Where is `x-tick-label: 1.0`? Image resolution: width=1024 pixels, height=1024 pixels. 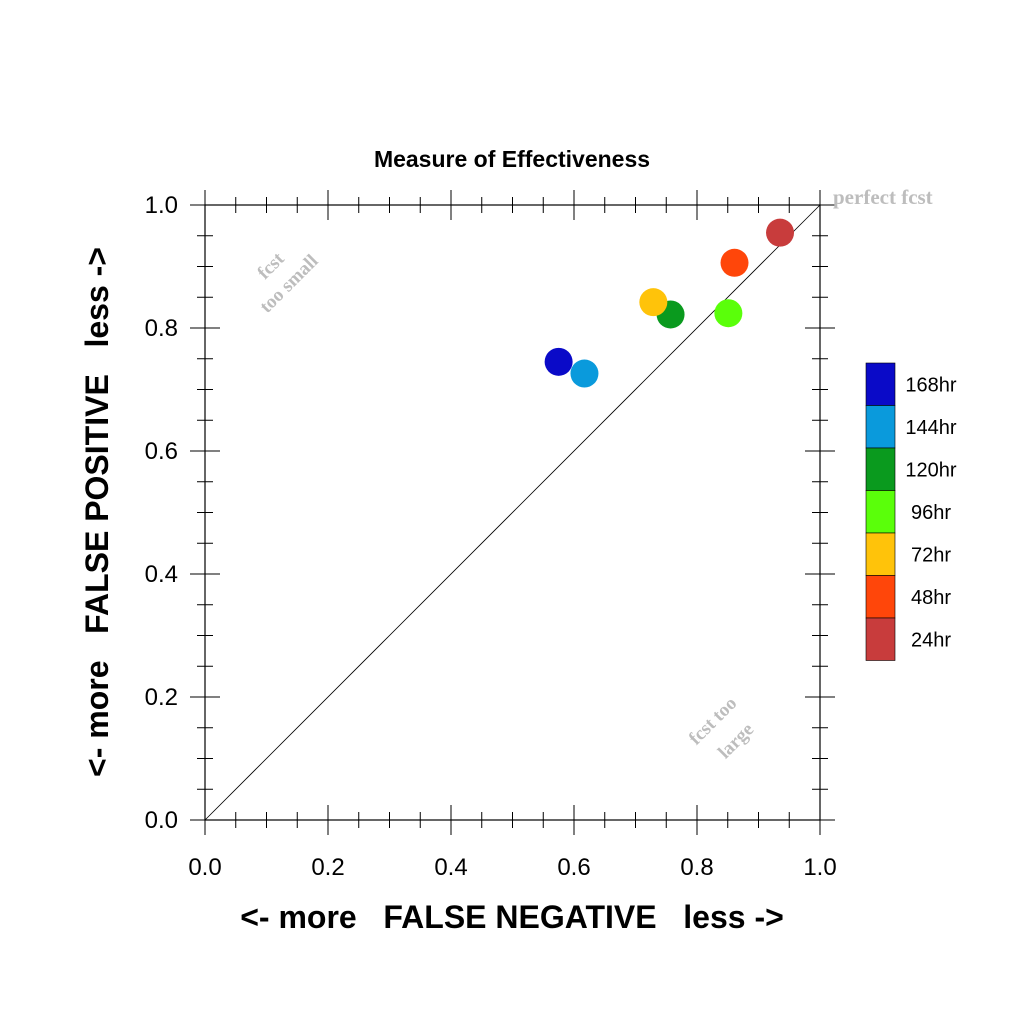
x-tick-label: 1.0 is located at coordinates (819, 867).